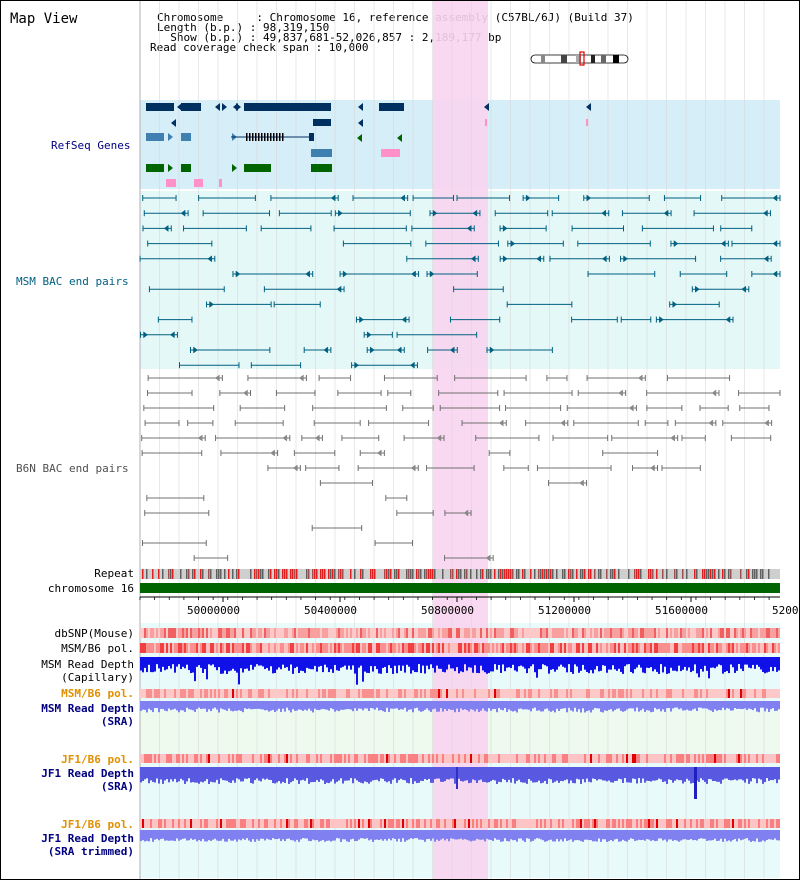 The image size is (800, 880). Describe the element at coordinates (72, 281) in the screenshot. I see `msm-bac-end-pairs-label: MSM BAC end pairs` at that location.